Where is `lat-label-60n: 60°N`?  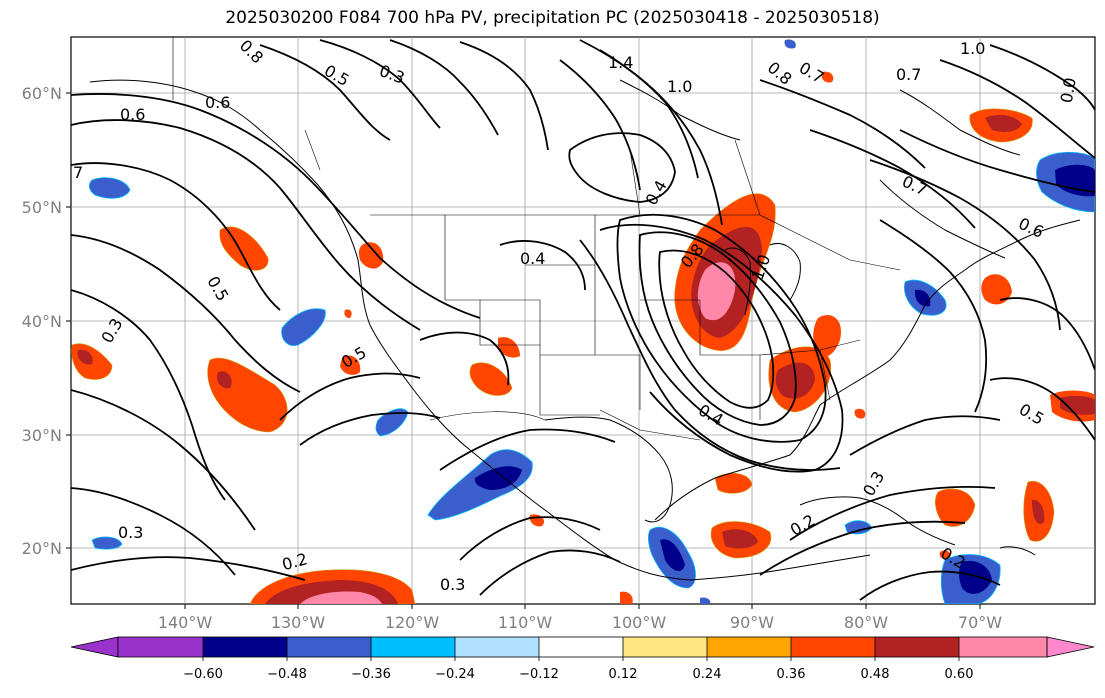 lat-label-60n: 60°N is located at coordinates (42, 93).